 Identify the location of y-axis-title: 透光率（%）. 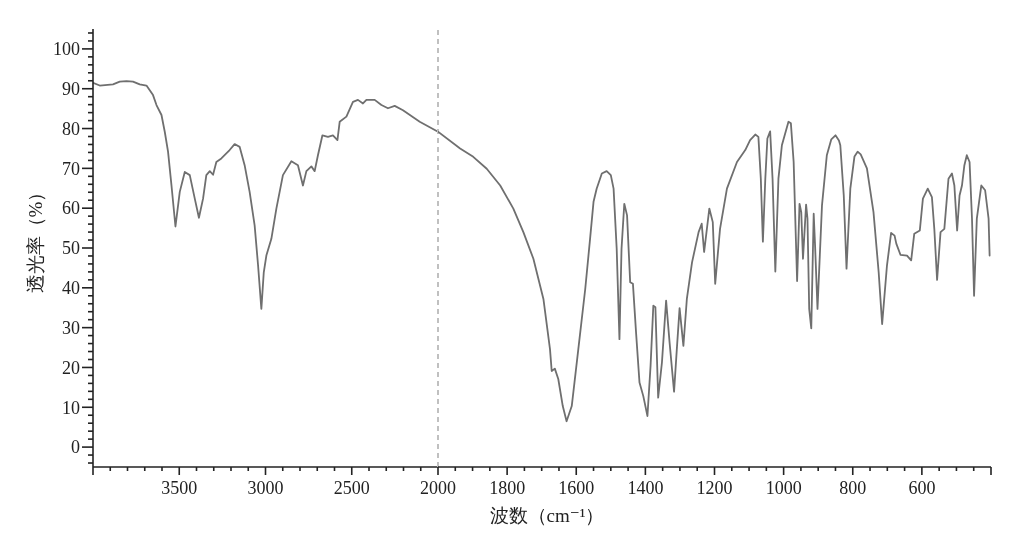
(35, 238).